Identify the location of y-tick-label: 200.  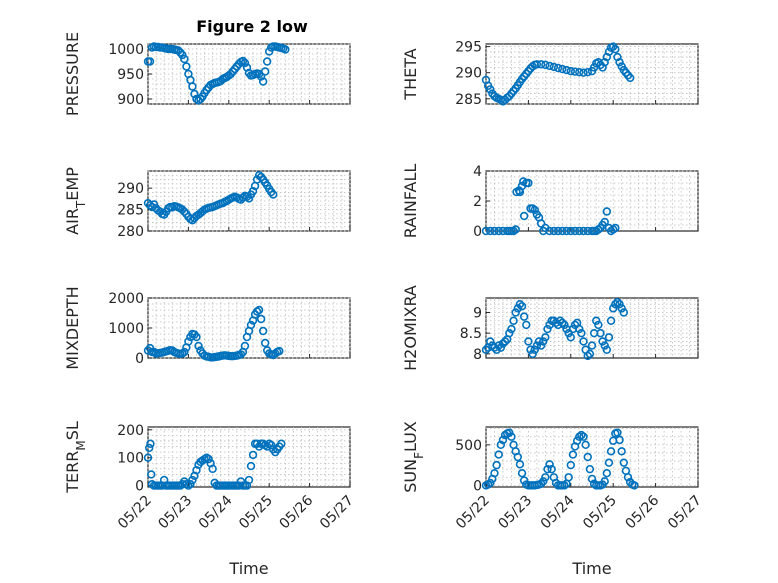
(130, 431).